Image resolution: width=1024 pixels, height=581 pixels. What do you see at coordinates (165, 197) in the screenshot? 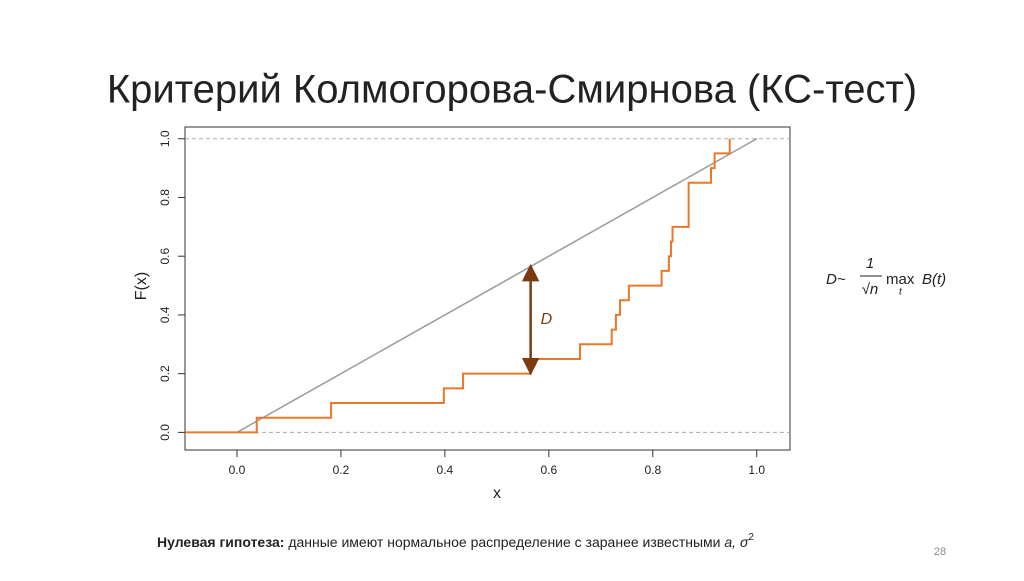
I see `y-tick-label: 0.8` at bounding box center [165, 197].